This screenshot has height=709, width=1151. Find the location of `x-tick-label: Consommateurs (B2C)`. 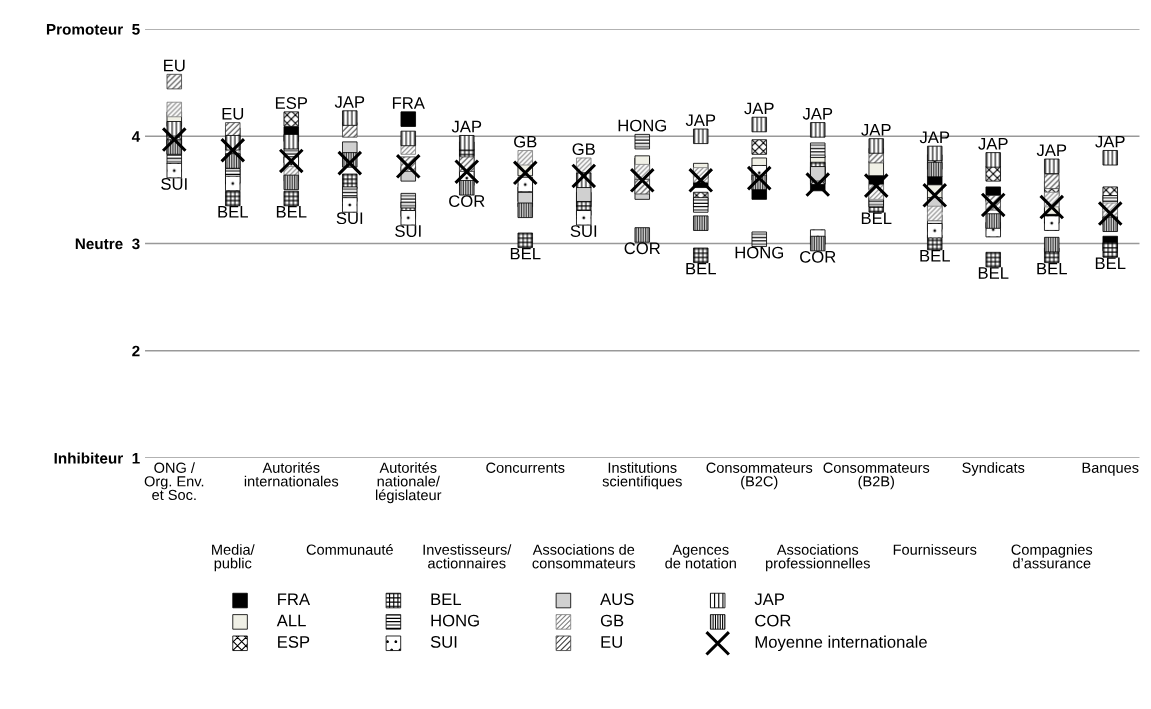

x-tick-label: Consommateurs (B2C) is located at coordinates (759, 476).